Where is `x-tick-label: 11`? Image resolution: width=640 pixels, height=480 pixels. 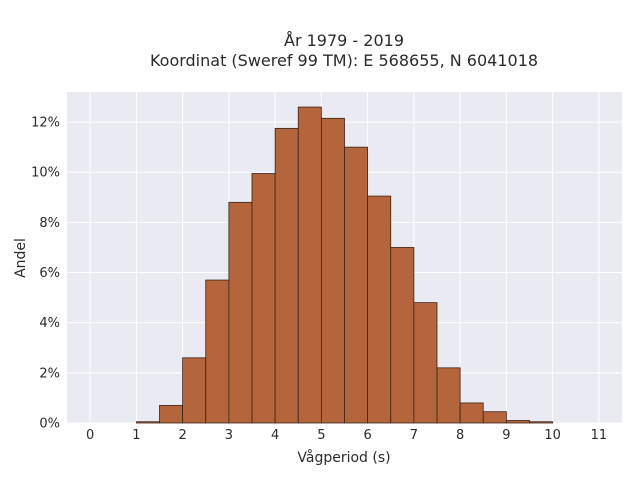
x-tick-label: 11 is located at coordinates (599, 435).